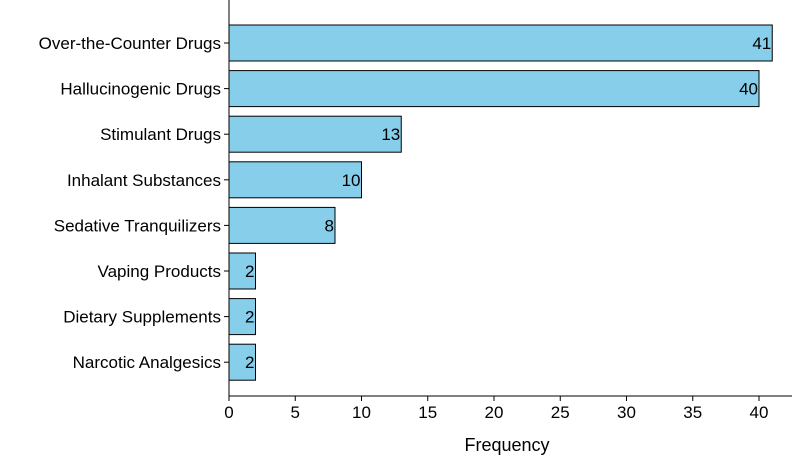 The width and height of the screenshot is (794, 458). I want to click on x-tick-label: 20, so click(494, 412).